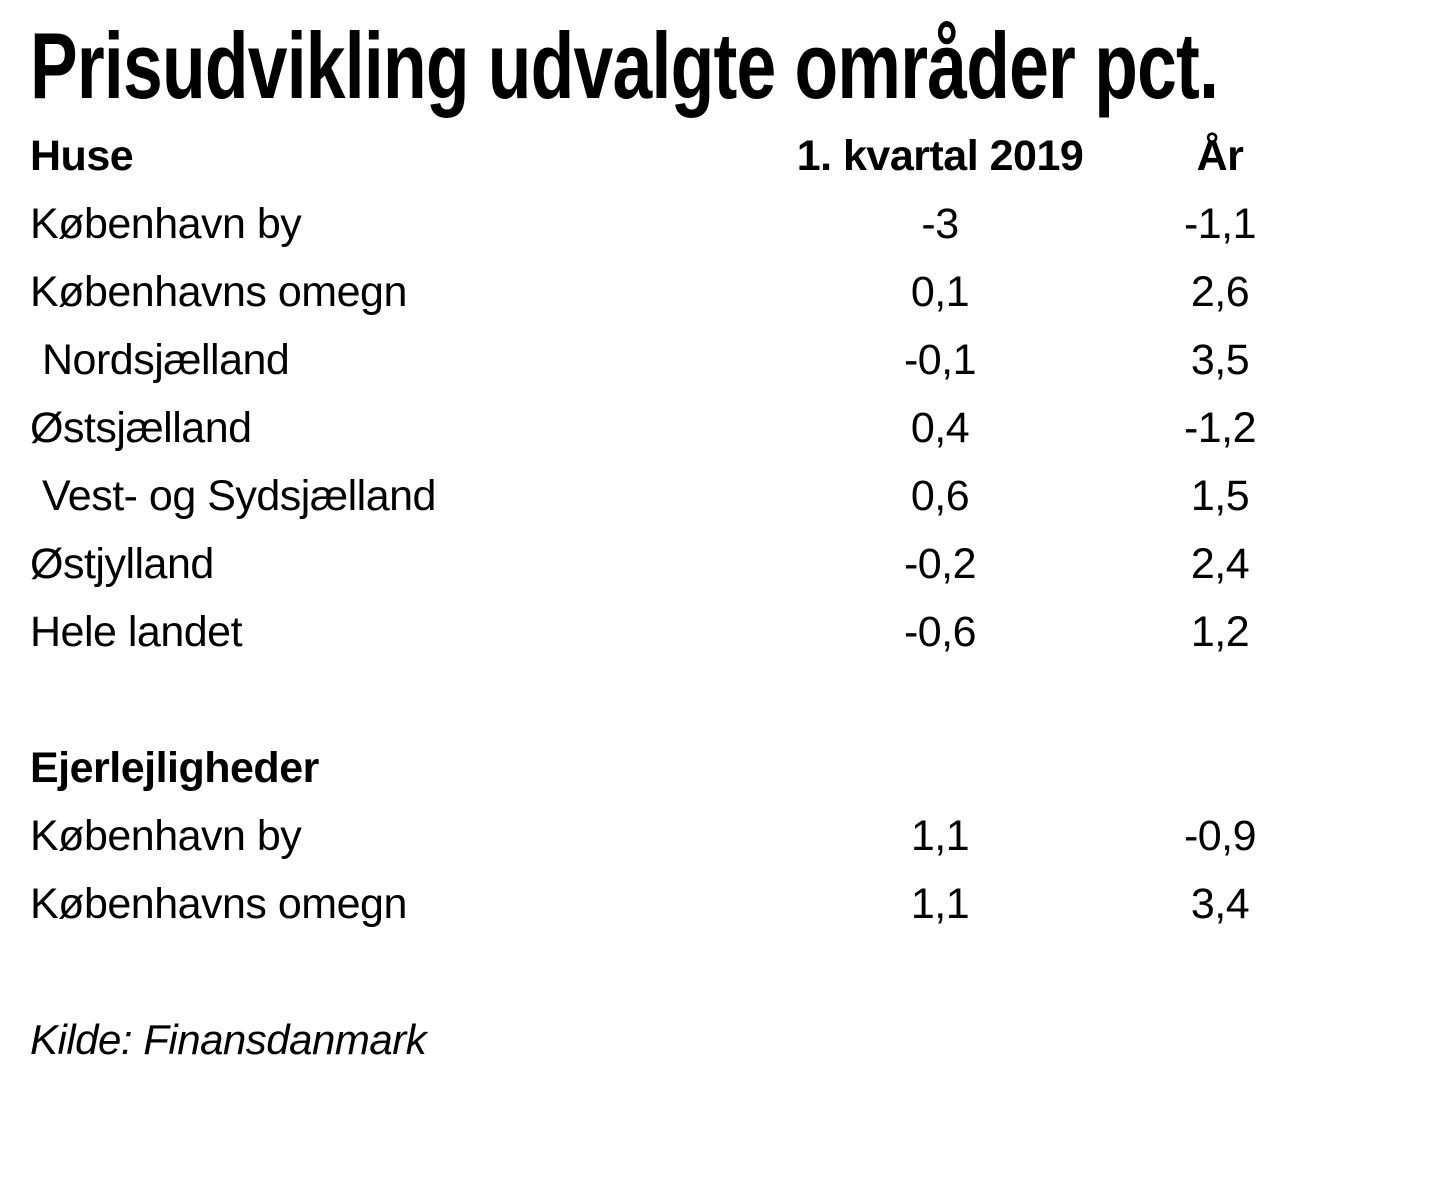 The image size is (1440, 1200). What do you see at coordinates (735, 360) in the screenshot?
I see `table-row: Nordsjælland -0,1 3,5` at bounding box center [735, 360].